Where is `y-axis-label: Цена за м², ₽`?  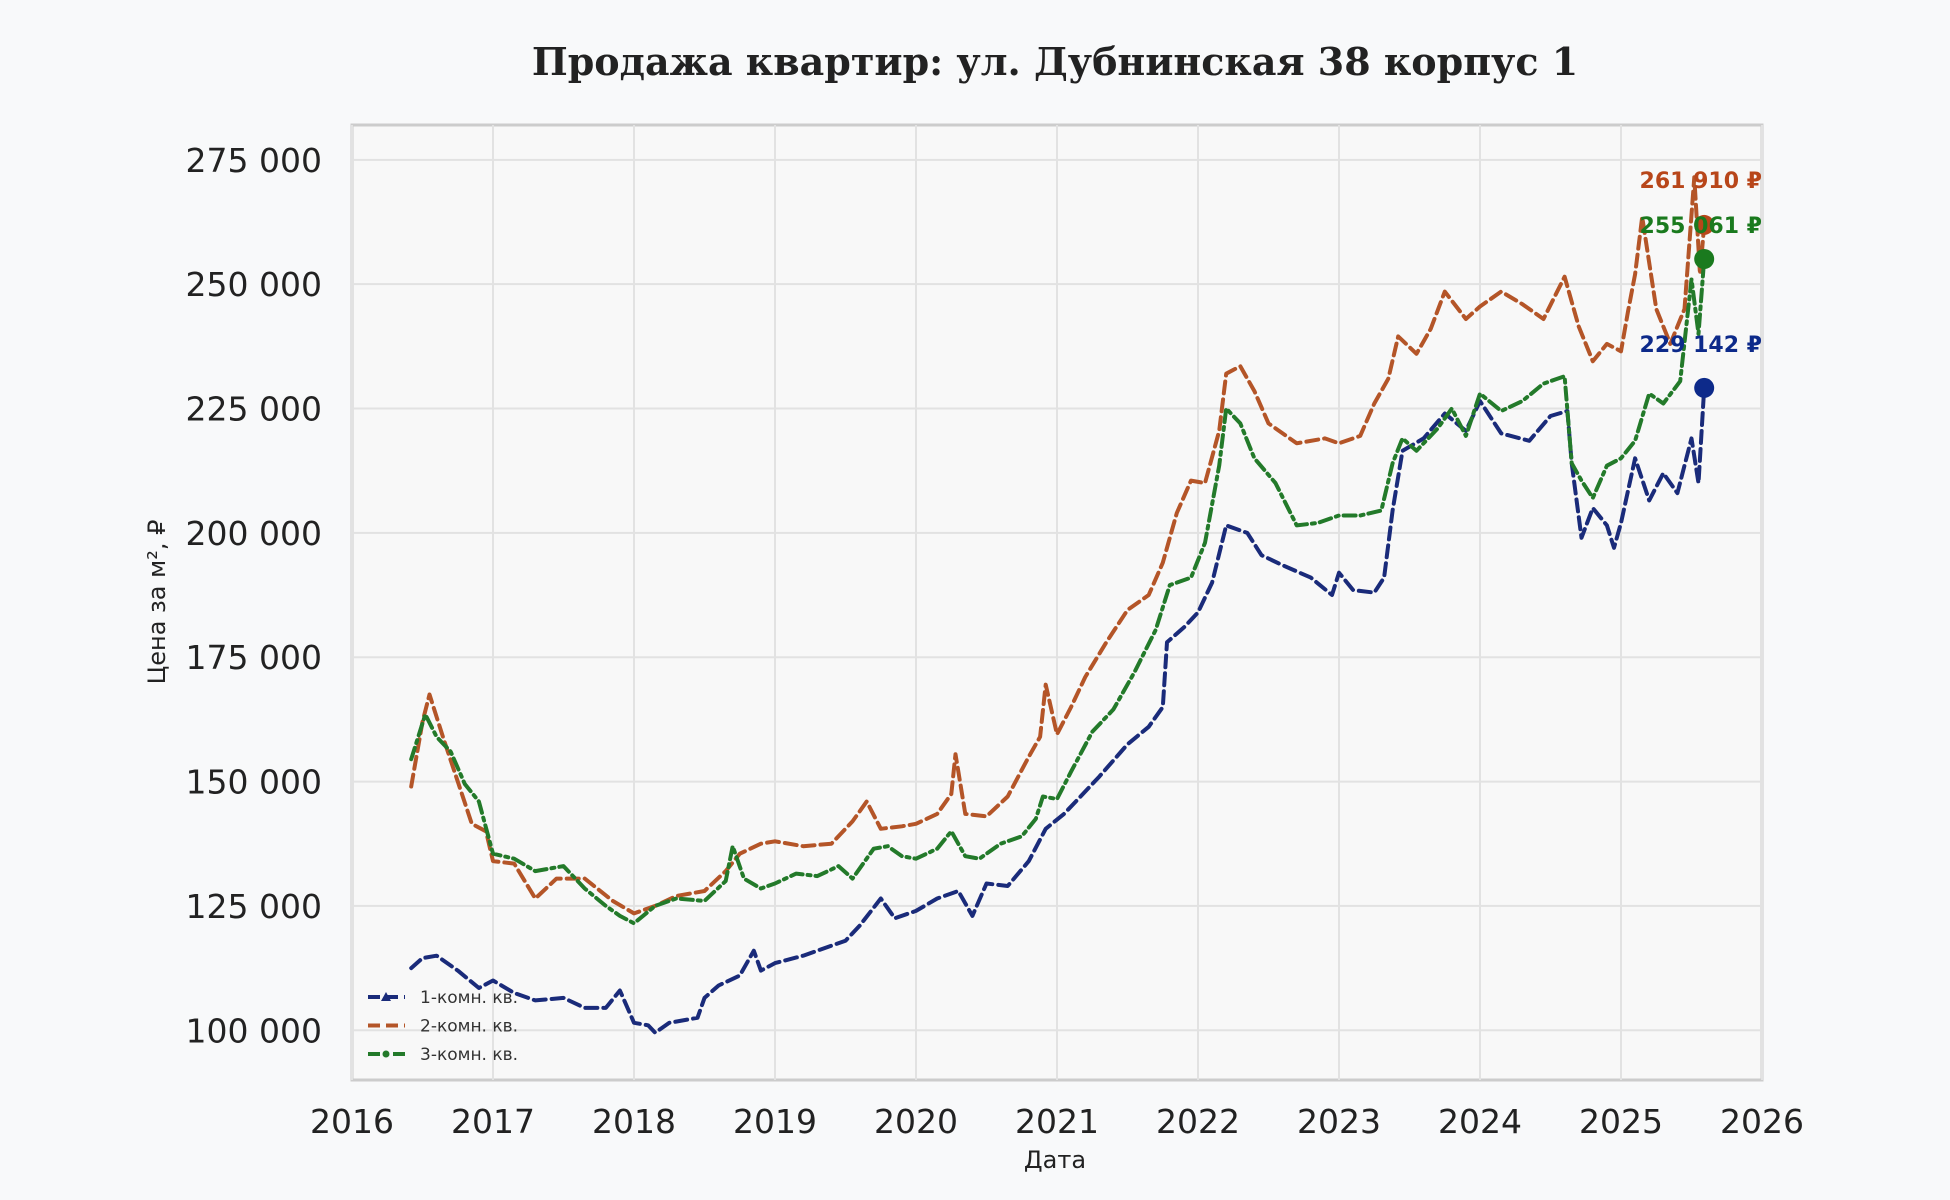 y-axis-label: Цена за м², ₽ is located at coordinates (157, 602).